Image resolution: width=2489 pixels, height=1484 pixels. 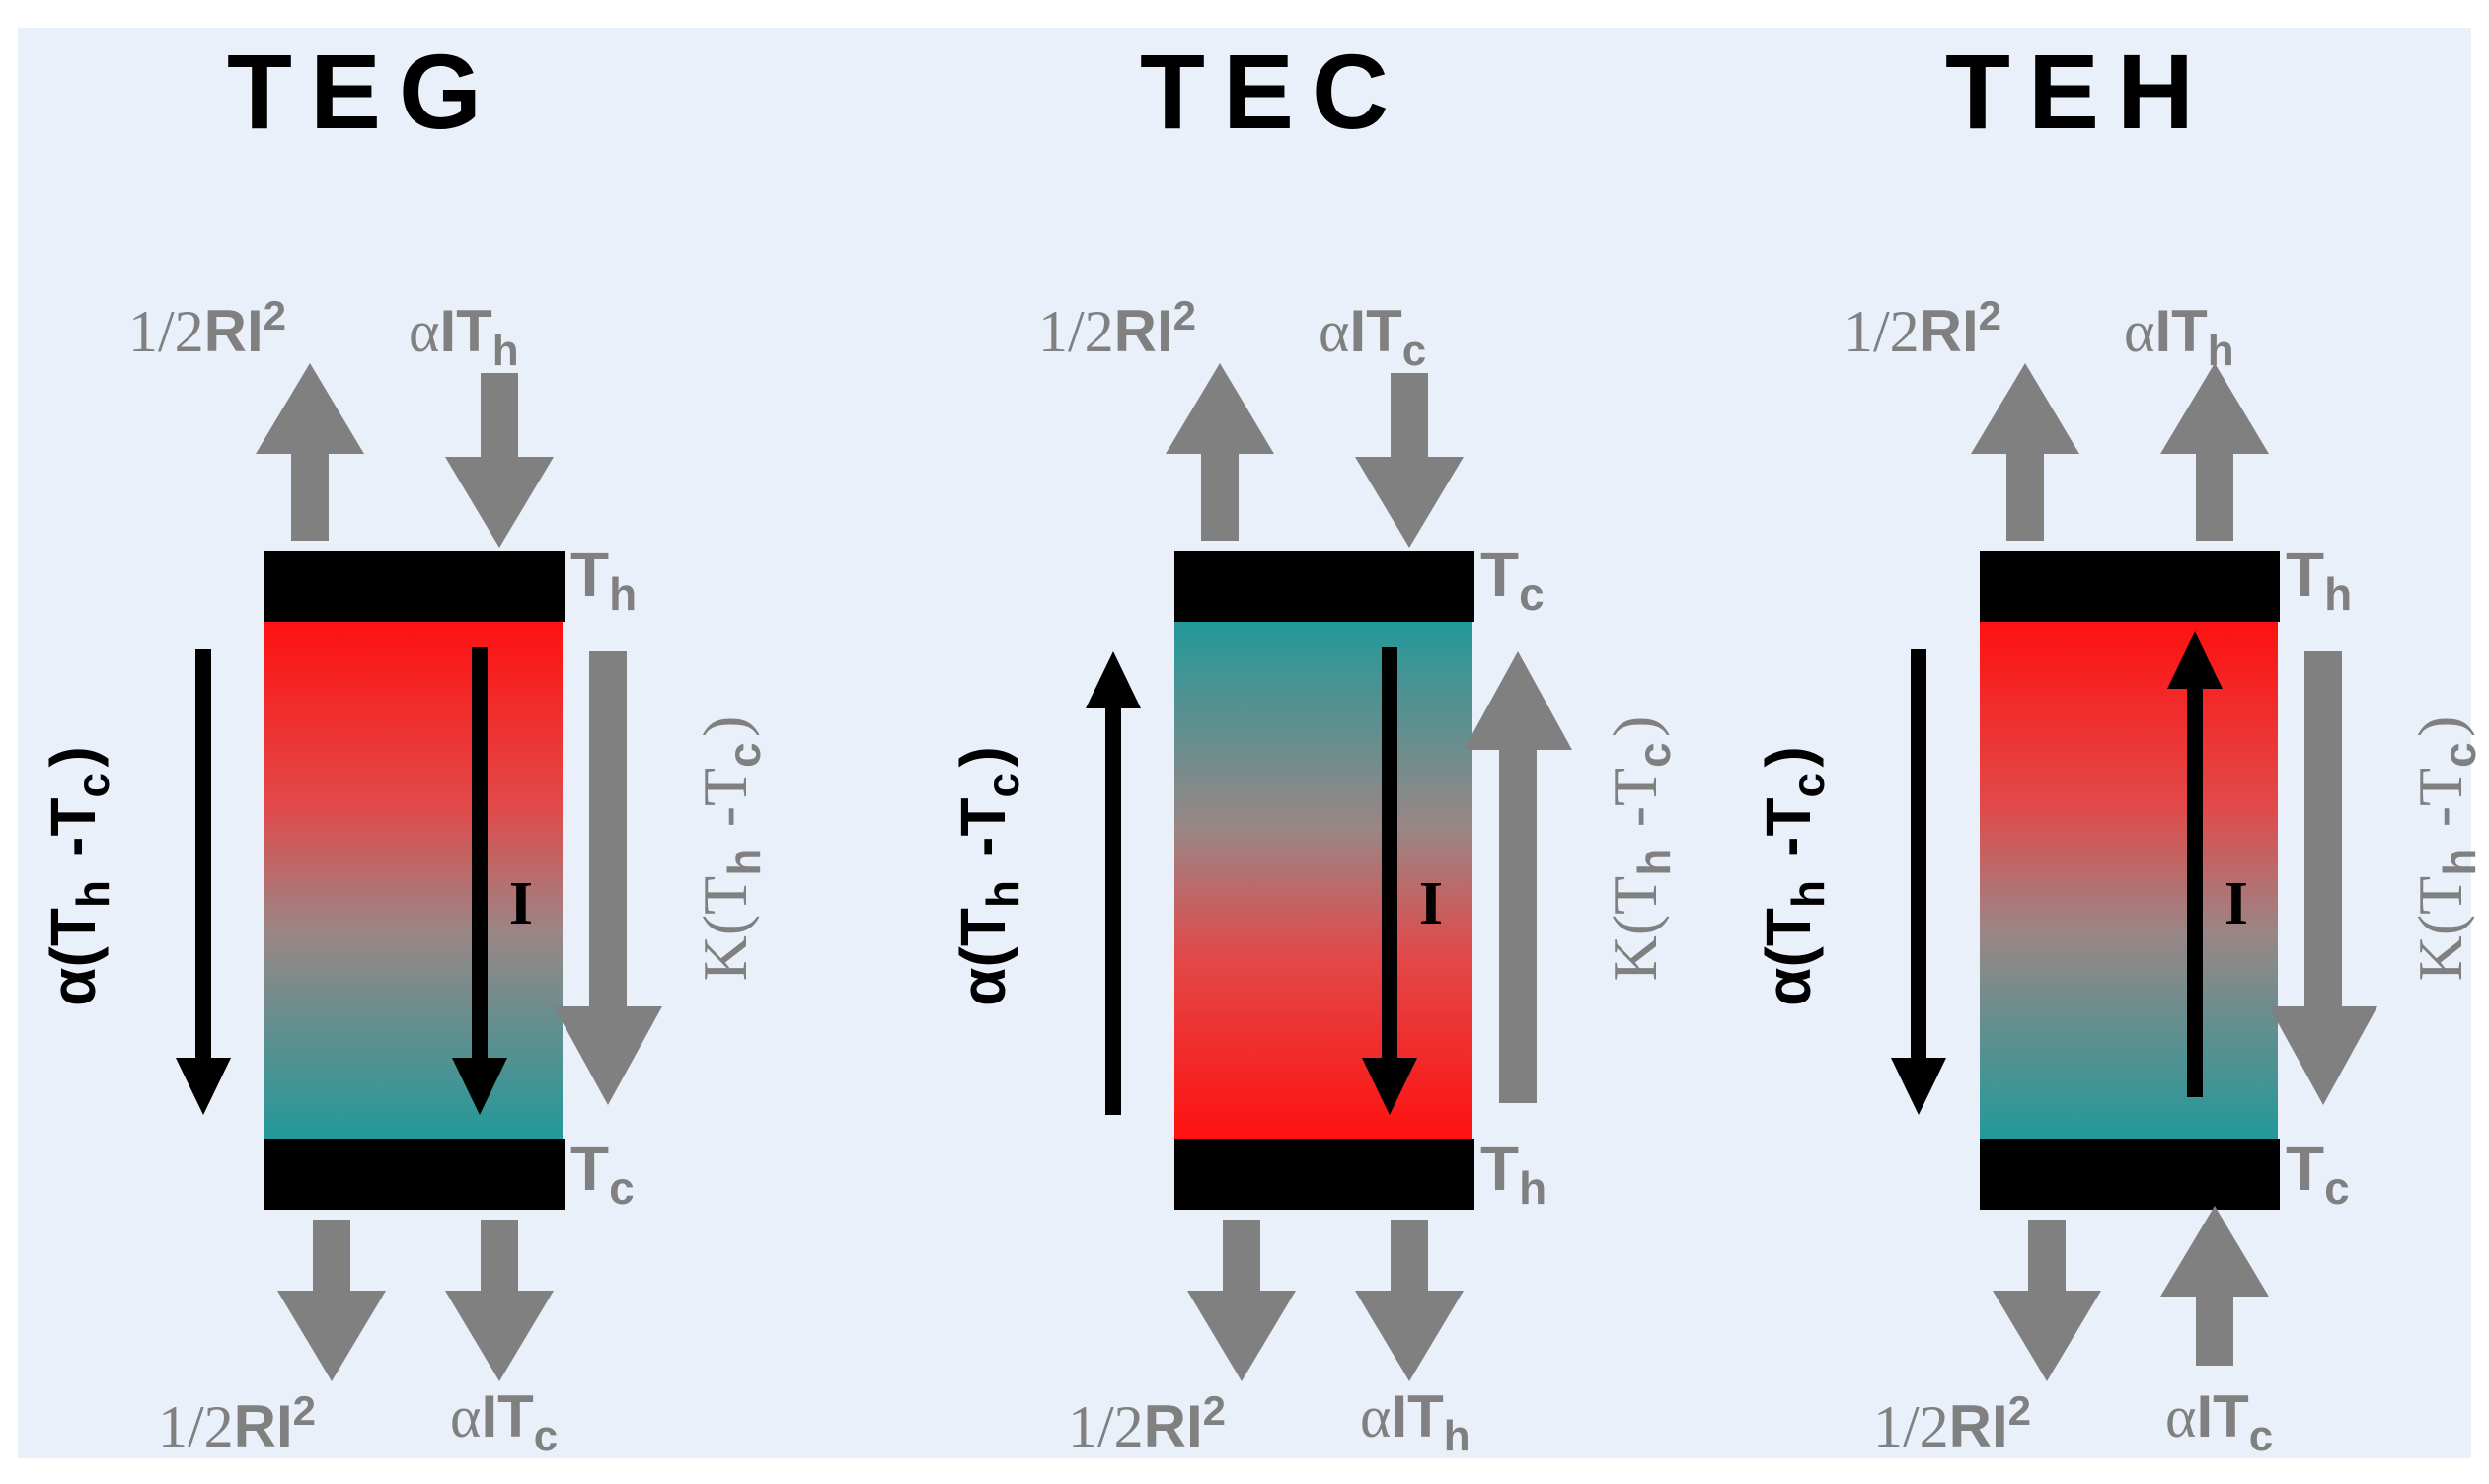 What do you see at coordinates (2078, 91) in the screenshot?
I see `panel-title: TEH` at bounding box center [2078, 91].